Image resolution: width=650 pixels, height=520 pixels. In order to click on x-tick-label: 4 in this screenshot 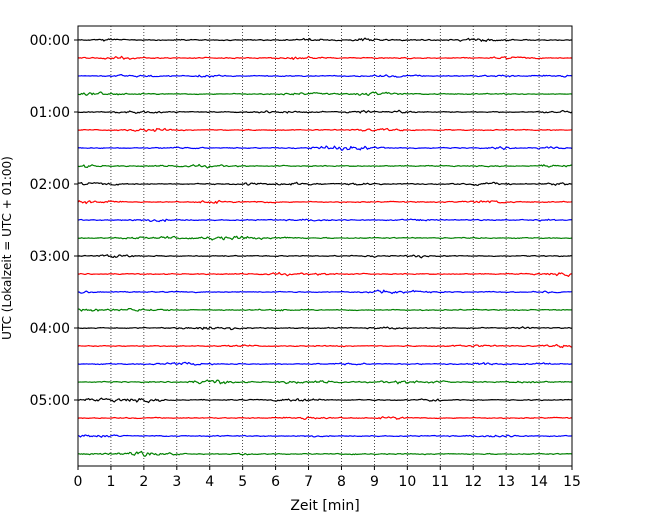, I will do `click(209, 482)`.